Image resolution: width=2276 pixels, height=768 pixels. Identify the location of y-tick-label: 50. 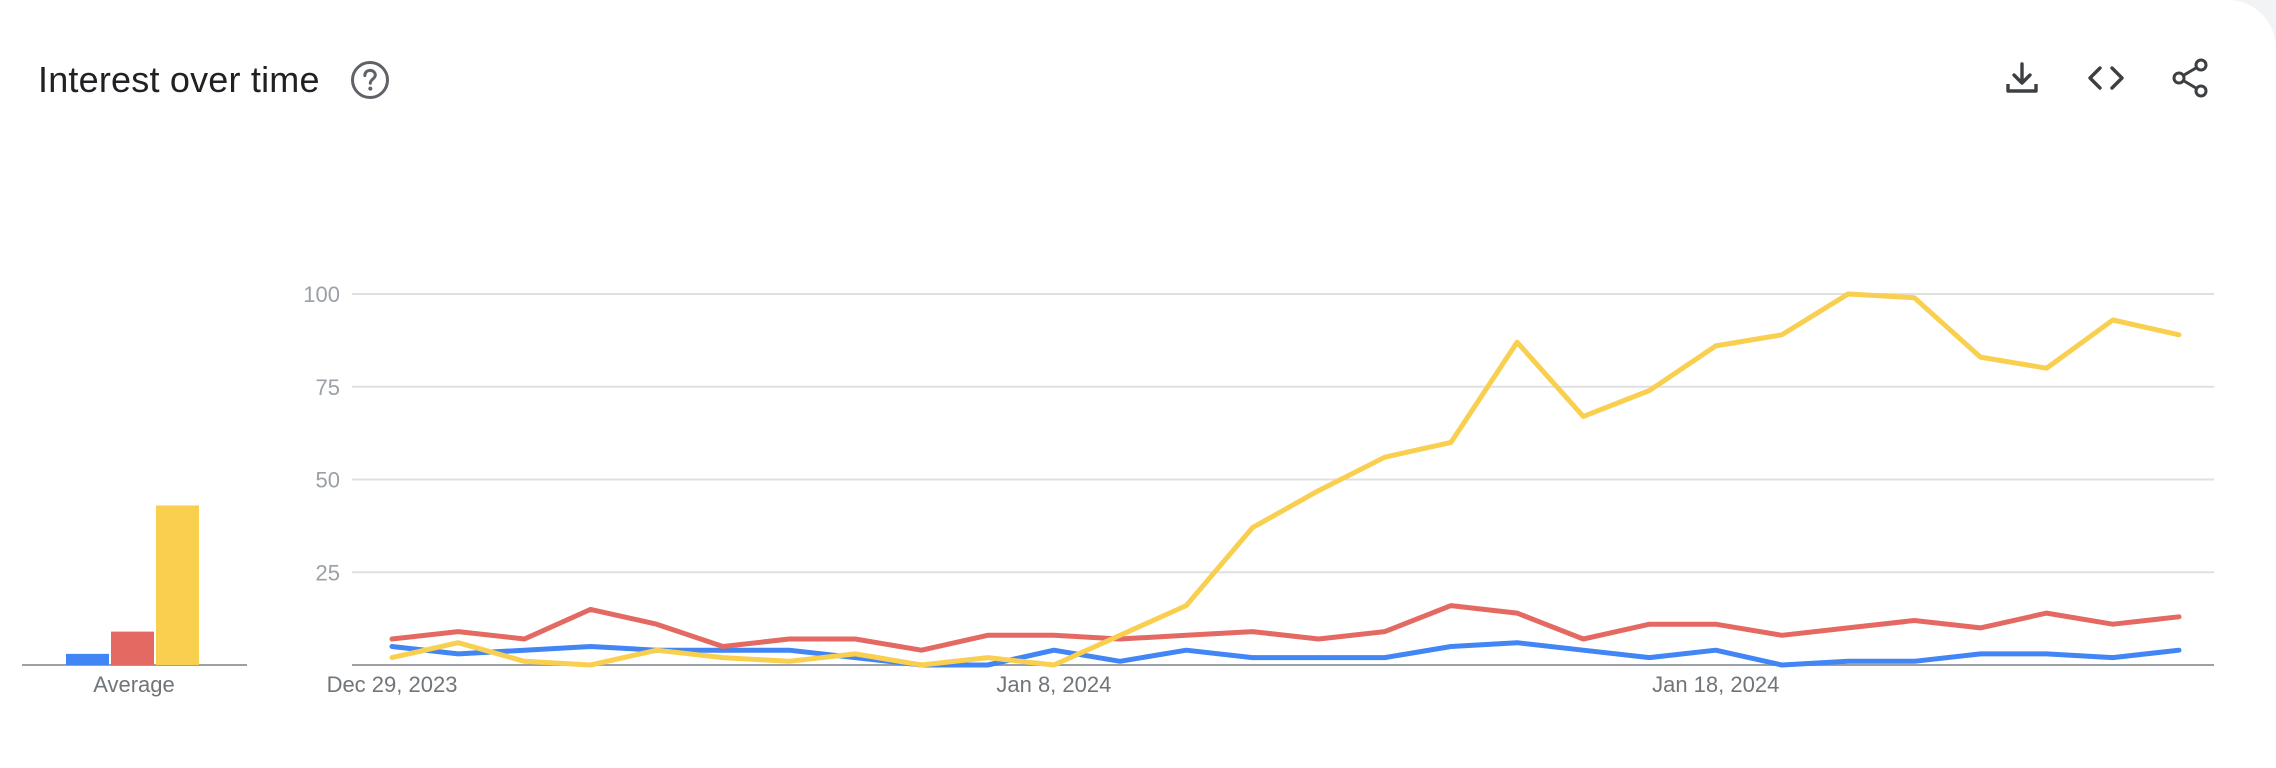
(328, 480).